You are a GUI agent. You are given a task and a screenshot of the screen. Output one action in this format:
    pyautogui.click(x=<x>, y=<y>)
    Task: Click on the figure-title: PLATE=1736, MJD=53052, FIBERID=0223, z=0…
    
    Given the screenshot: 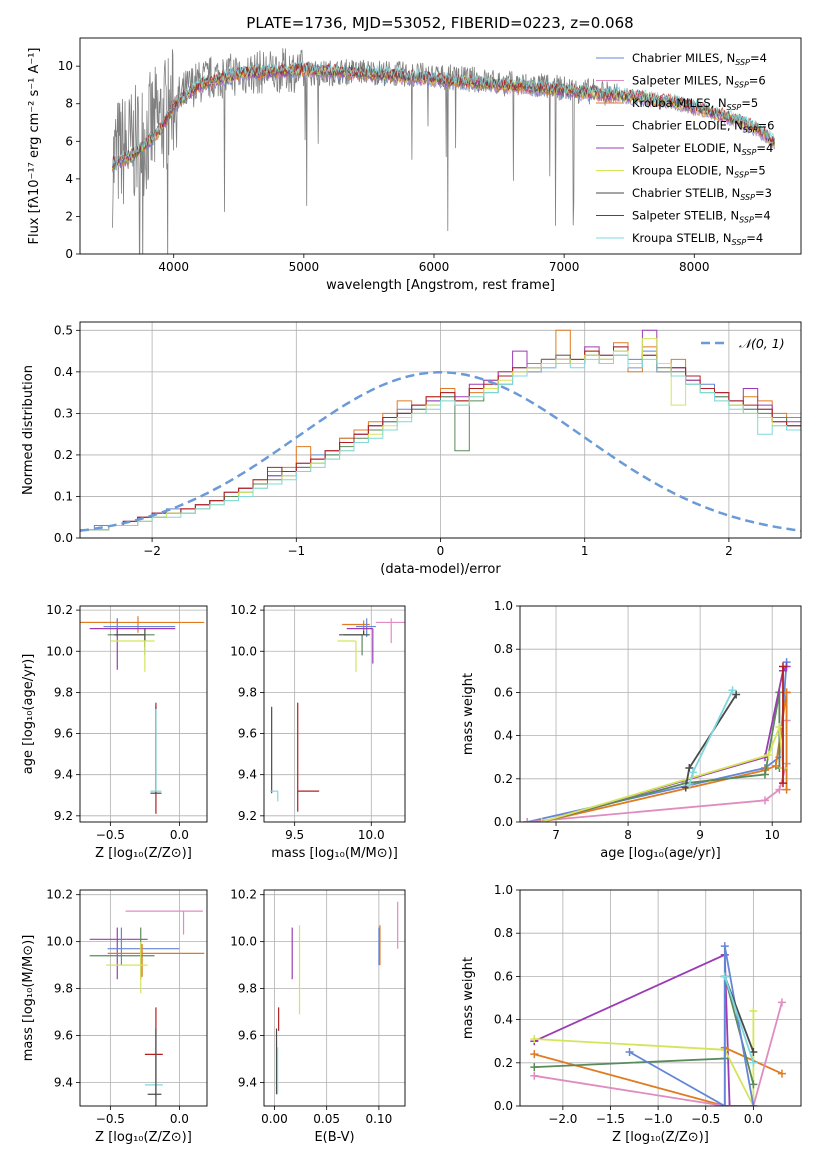 What is the action you would take?
    pyautogui.click(x=439, y=23)
    